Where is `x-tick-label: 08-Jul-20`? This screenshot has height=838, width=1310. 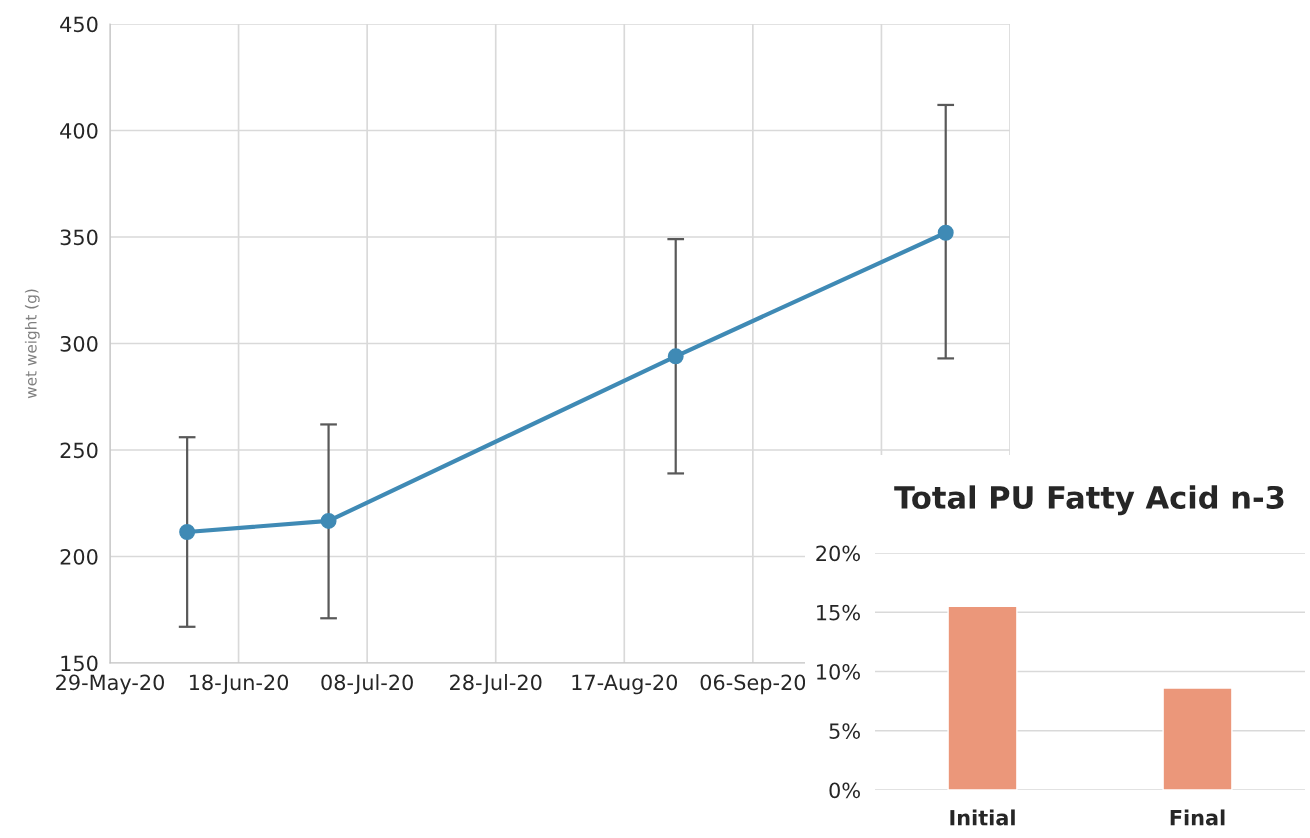
x-tick-label: 08-Jul-20 is located at coordinates (367, 684).